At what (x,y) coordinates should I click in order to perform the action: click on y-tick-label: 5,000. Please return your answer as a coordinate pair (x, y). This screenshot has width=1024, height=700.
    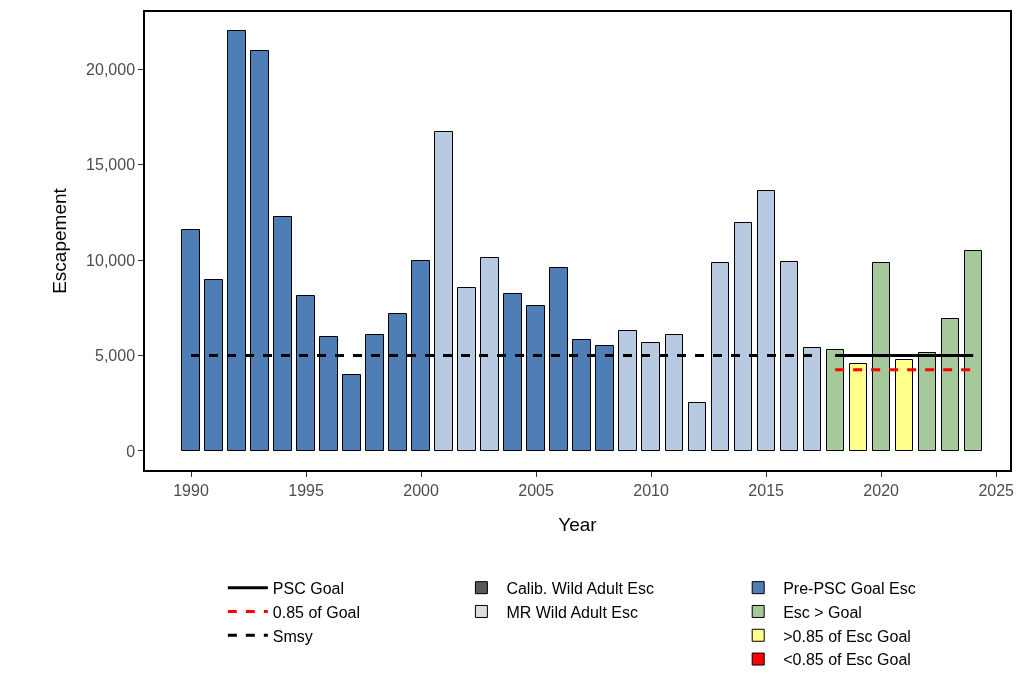
    Looking at the image, I should click on (115, 356).